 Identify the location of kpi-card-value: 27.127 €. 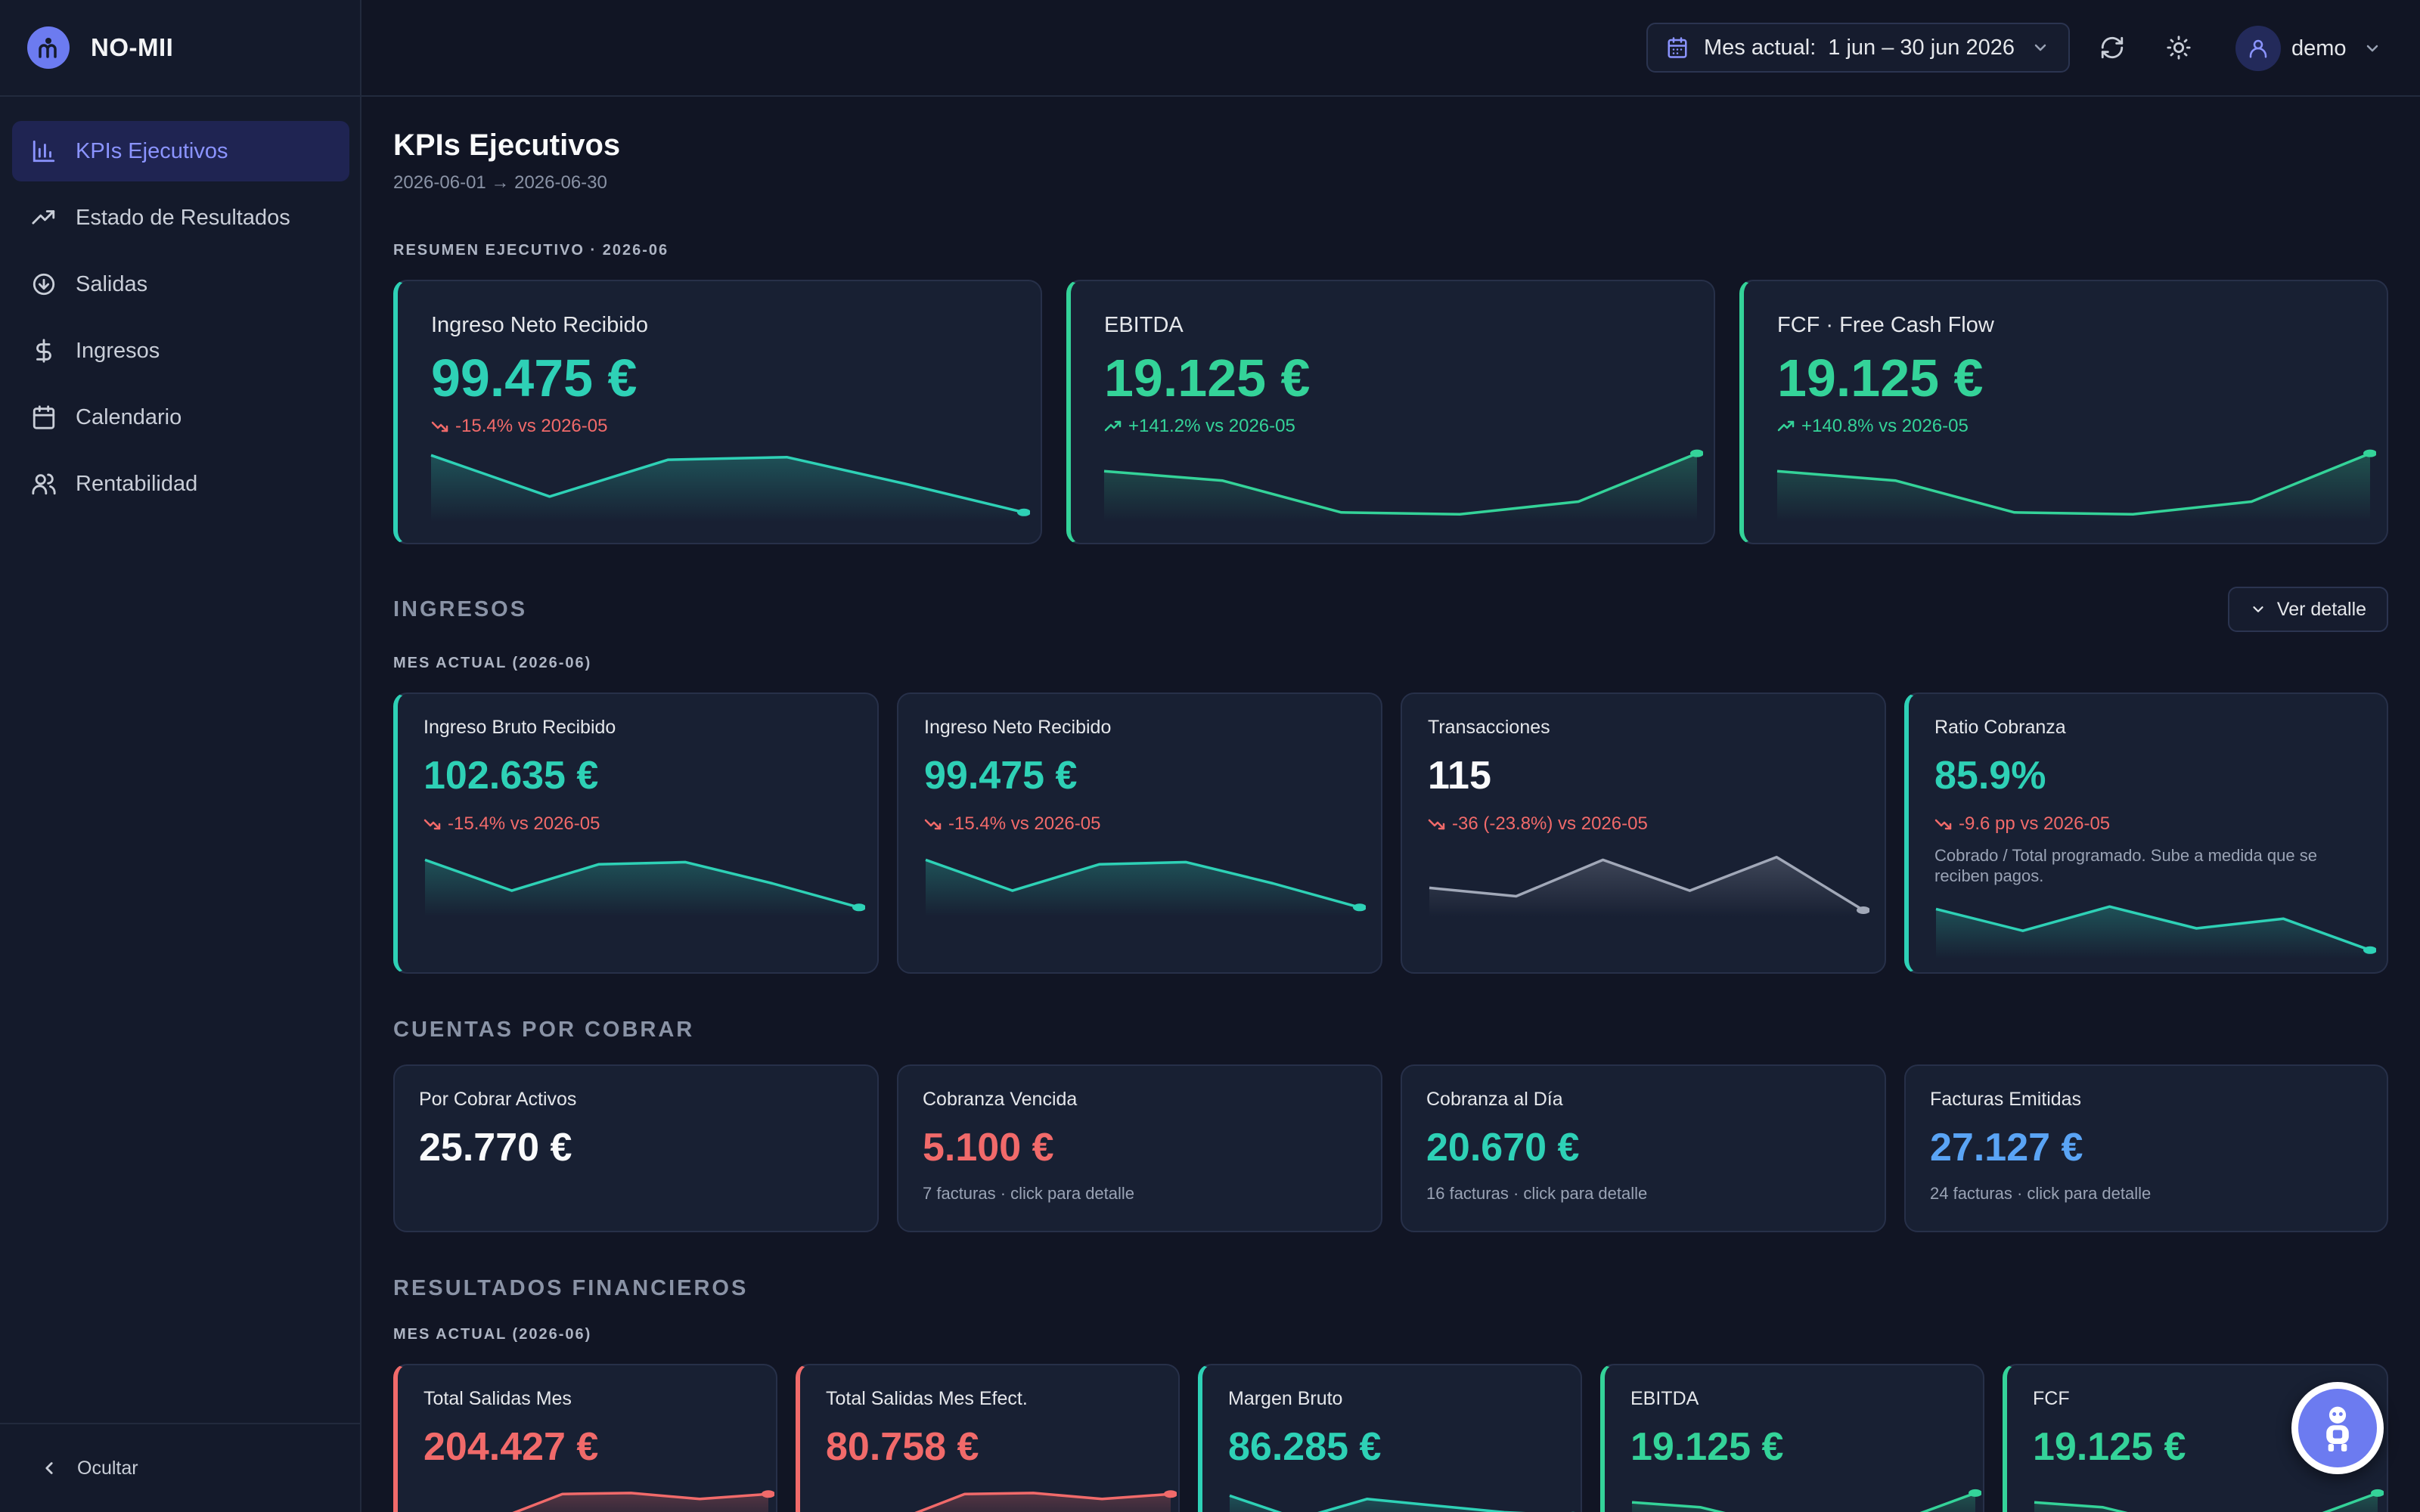
(2006, 1148).